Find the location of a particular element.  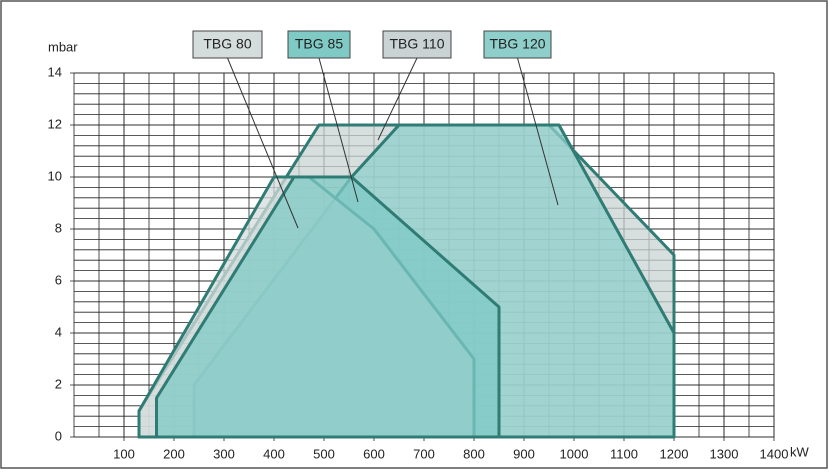

legend-label: TBG 85 is located at coordinates (319, 44).